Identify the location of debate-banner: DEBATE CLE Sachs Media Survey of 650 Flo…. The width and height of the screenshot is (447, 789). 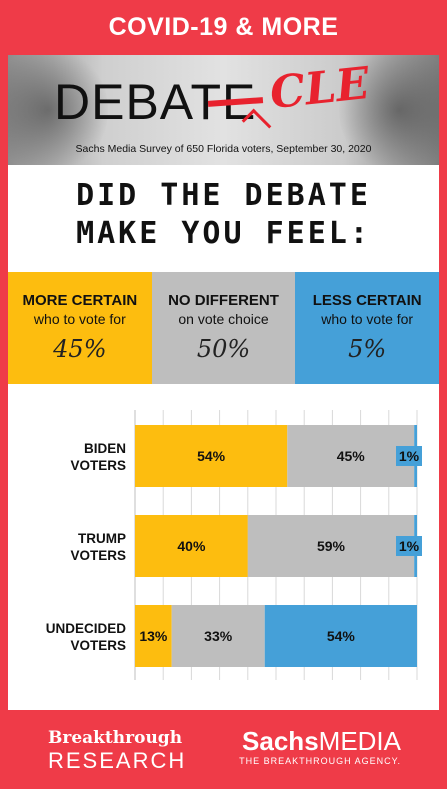
(223, 110).